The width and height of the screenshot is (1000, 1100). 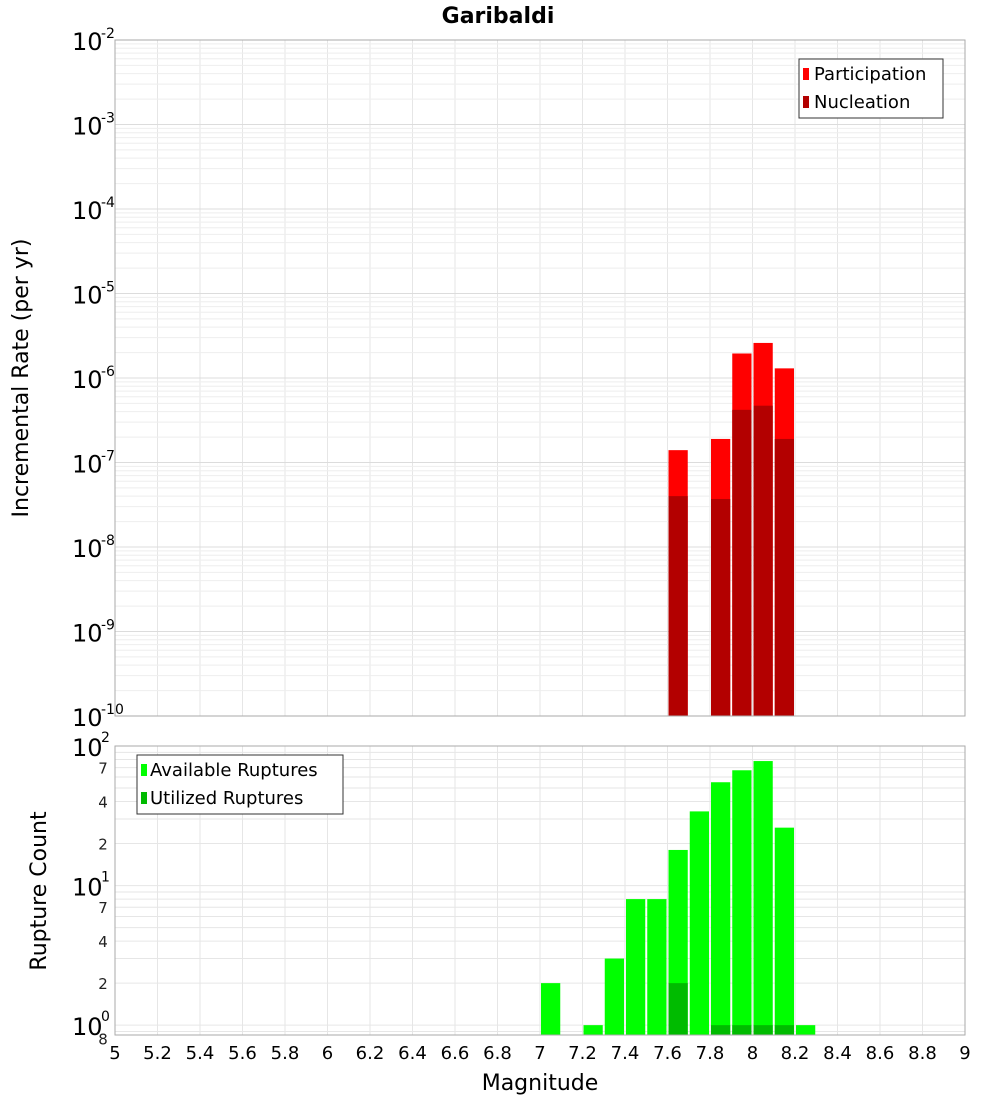 What do you see at coordinates (710, 1053) in the screenshot?
I see `x-tick-label: 7.8` at bounding box center [710, 1053].